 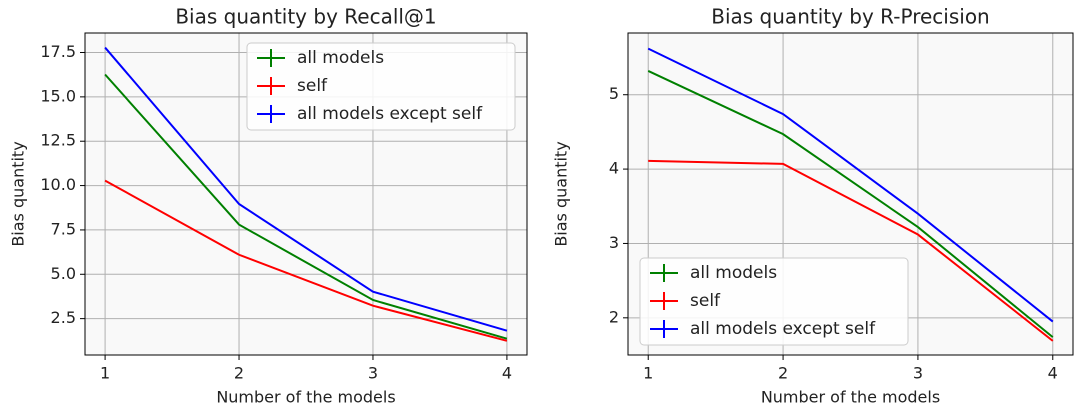 What do you see at coordinates (63, 228) in the screenshot?
I see `y-tick-label: 7.5` at bounding box center [63, 228].